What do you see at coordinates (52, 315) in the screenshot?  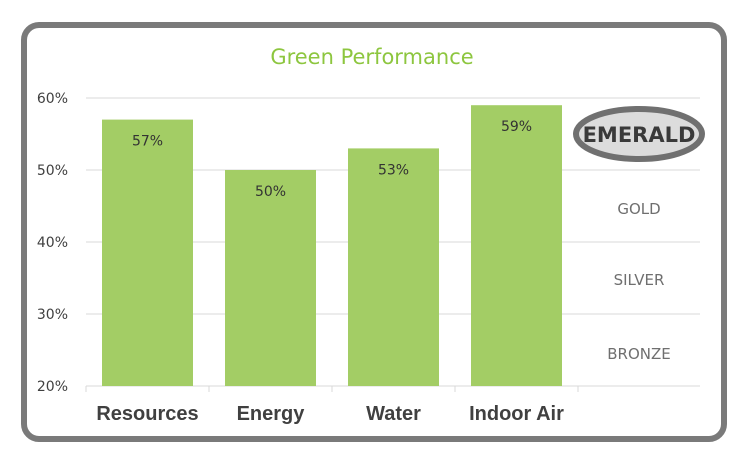 I see `y-tick-label: 30%` at bounding box center [52, 315].